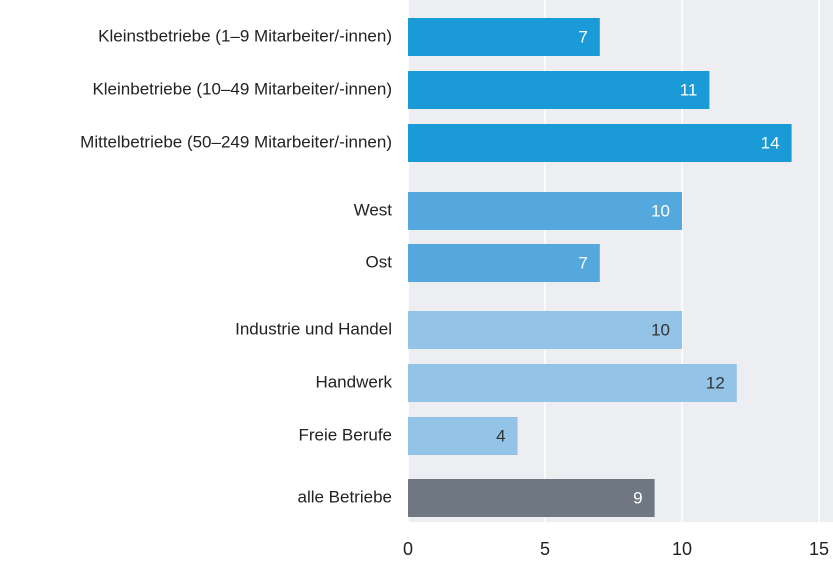 The image size is (833, 567). Describe the element at coordinates (689, 89) in the screenshot. I see `value-label: 11` at that location.